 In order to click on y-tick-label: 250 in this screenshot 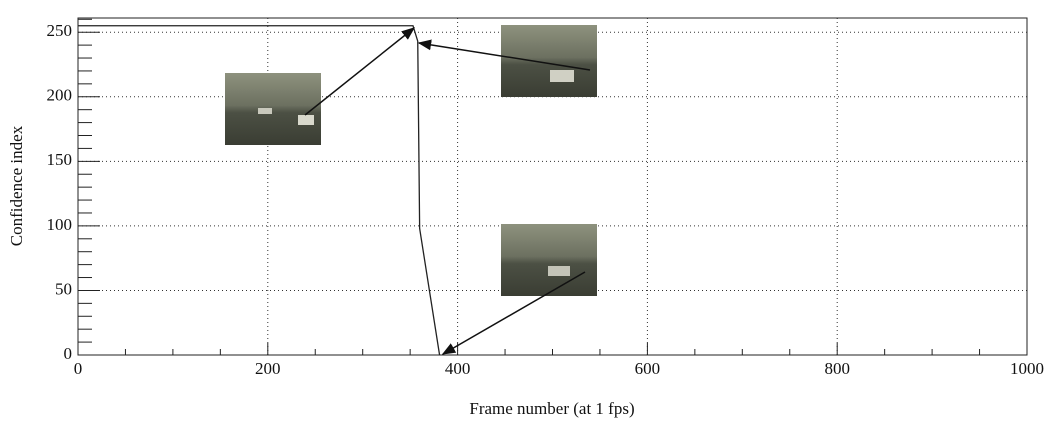, I will do `click(60, 30)`.